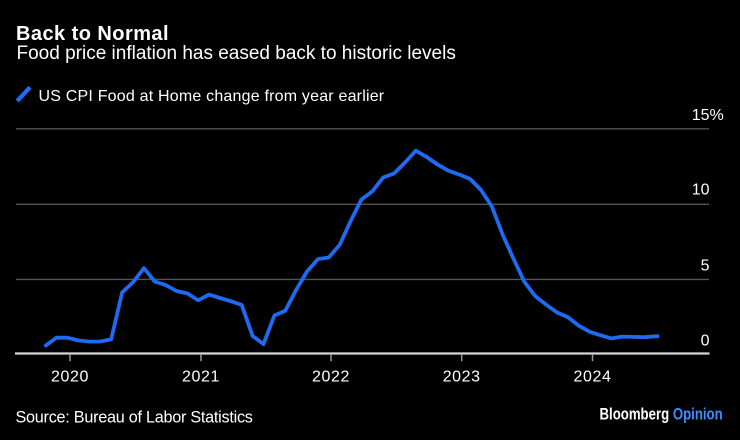  I want to click on svg-text: 10, so click(701, 189).